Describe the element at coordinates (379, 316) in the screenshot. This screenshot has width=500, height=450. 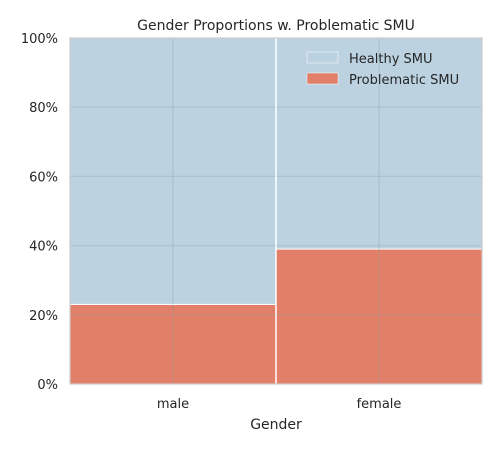
I see `bar-segment-female-problematic` at that location.